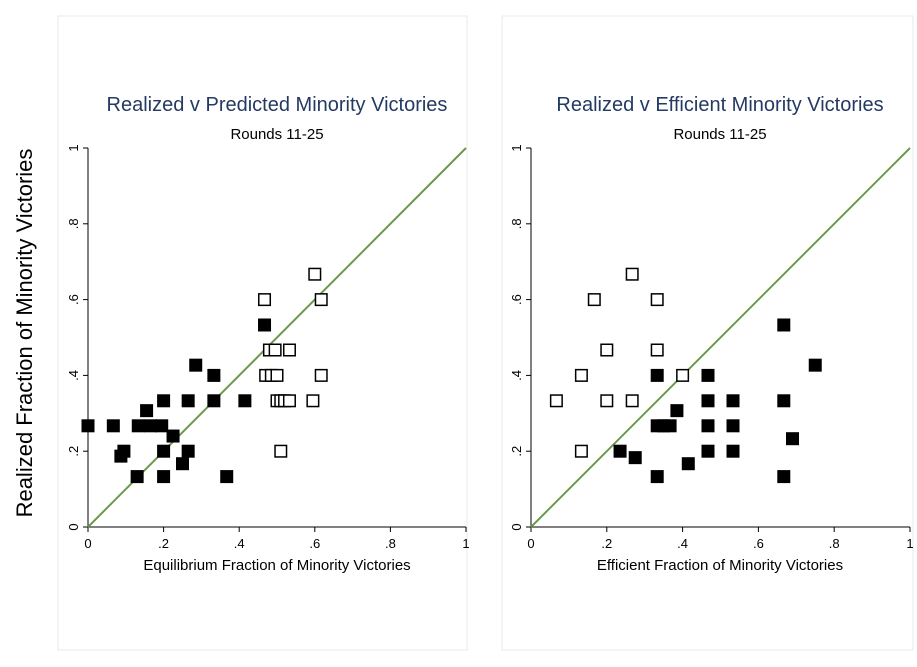  Describe the element at coordinates (24, 333) in the screenshot. I see `shared-y-axis-label: Realized Fraction of Minority Victories` at that location.